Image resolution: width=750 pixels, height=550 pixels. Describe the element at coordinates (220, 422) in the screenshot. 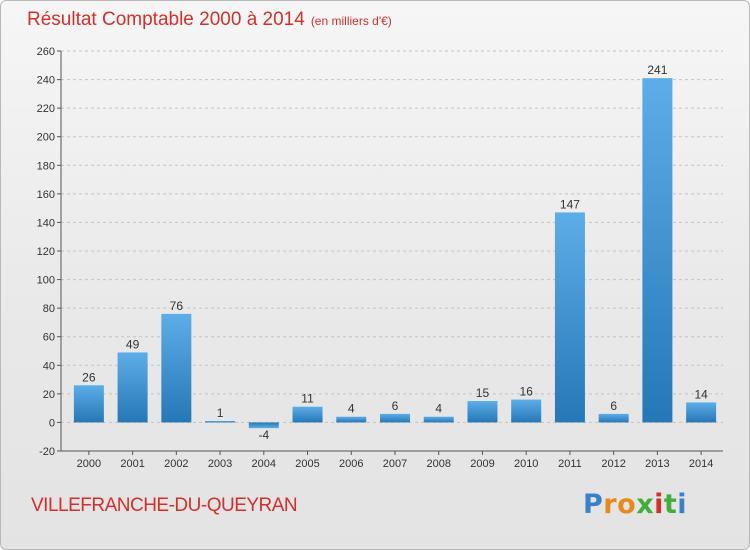

I see `bar-2003` at that location.